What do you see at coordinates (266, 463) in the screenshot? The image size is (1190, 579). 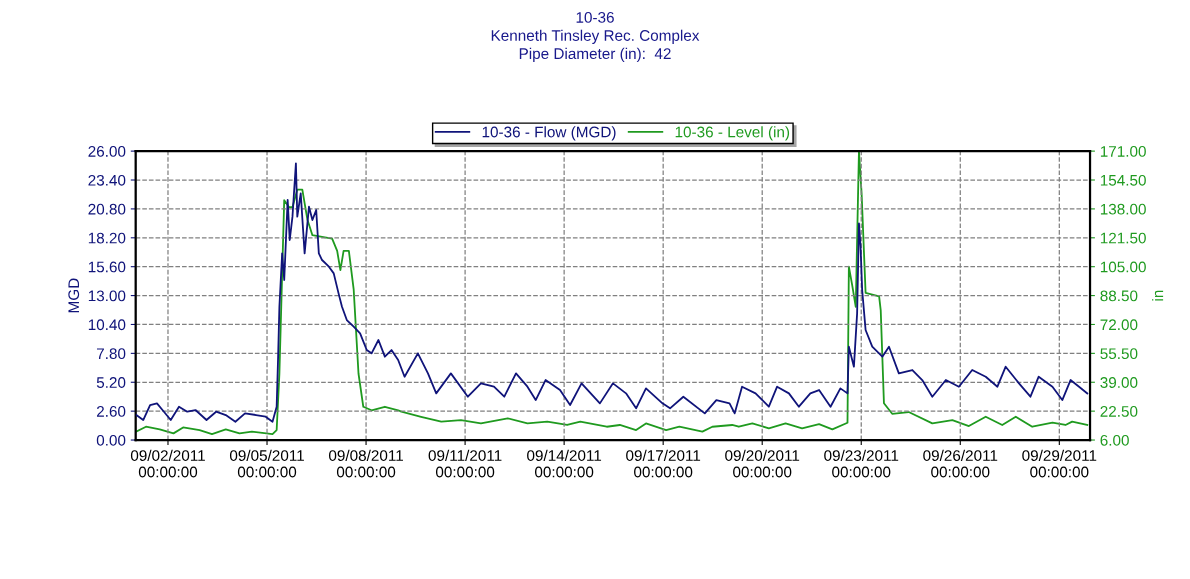 I see `x-tick-label: 09/05/2011 00:00:00` at bounding box center [266, 463].